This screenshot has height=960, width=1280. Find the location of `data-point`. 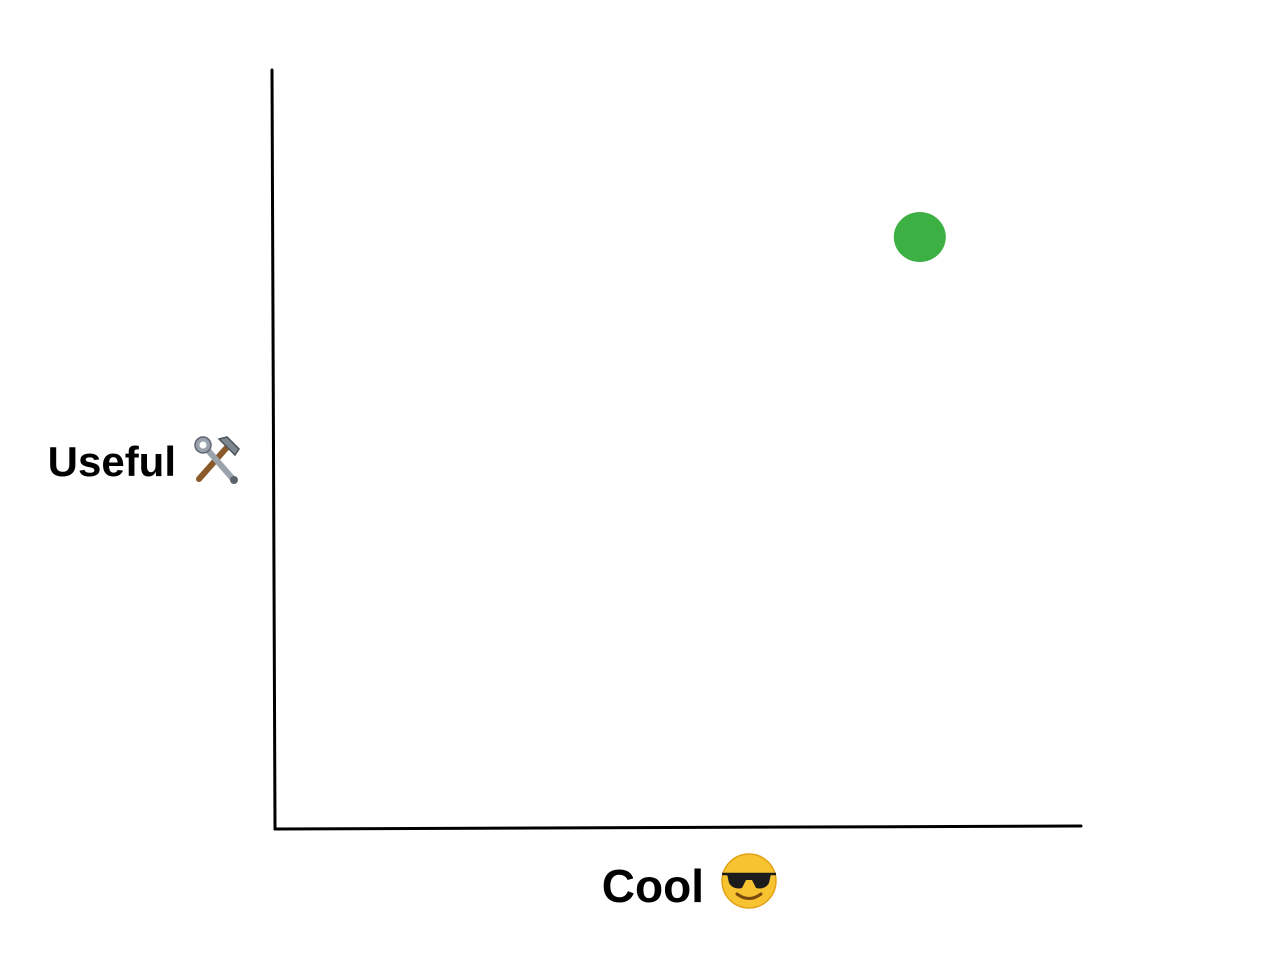

data-point is located at coordinates (919, 237).